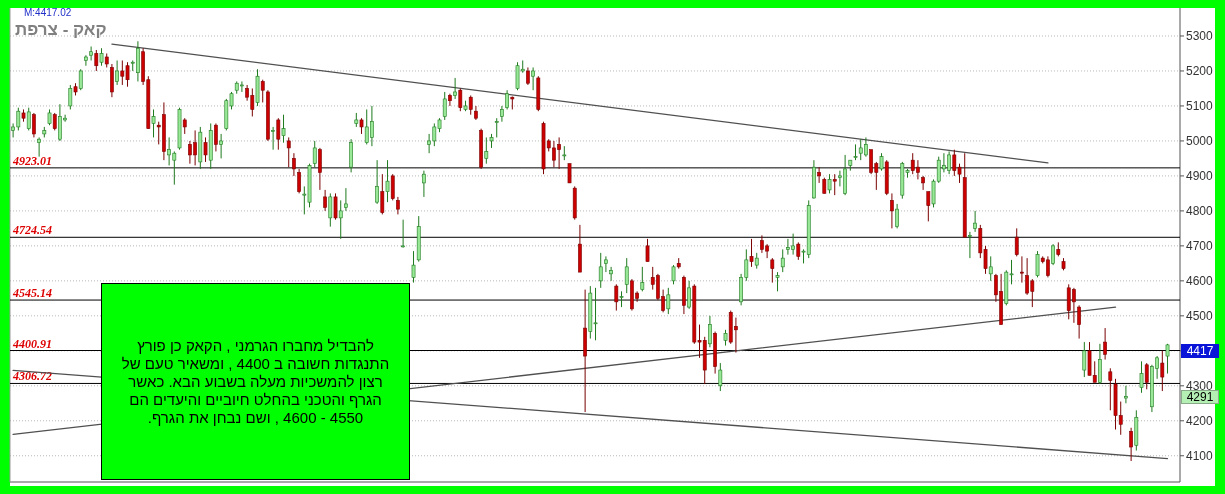  Describe the element at coordinates (32, 230) in the screenshot. I see `ref-line-label: 4724.54` at that location.